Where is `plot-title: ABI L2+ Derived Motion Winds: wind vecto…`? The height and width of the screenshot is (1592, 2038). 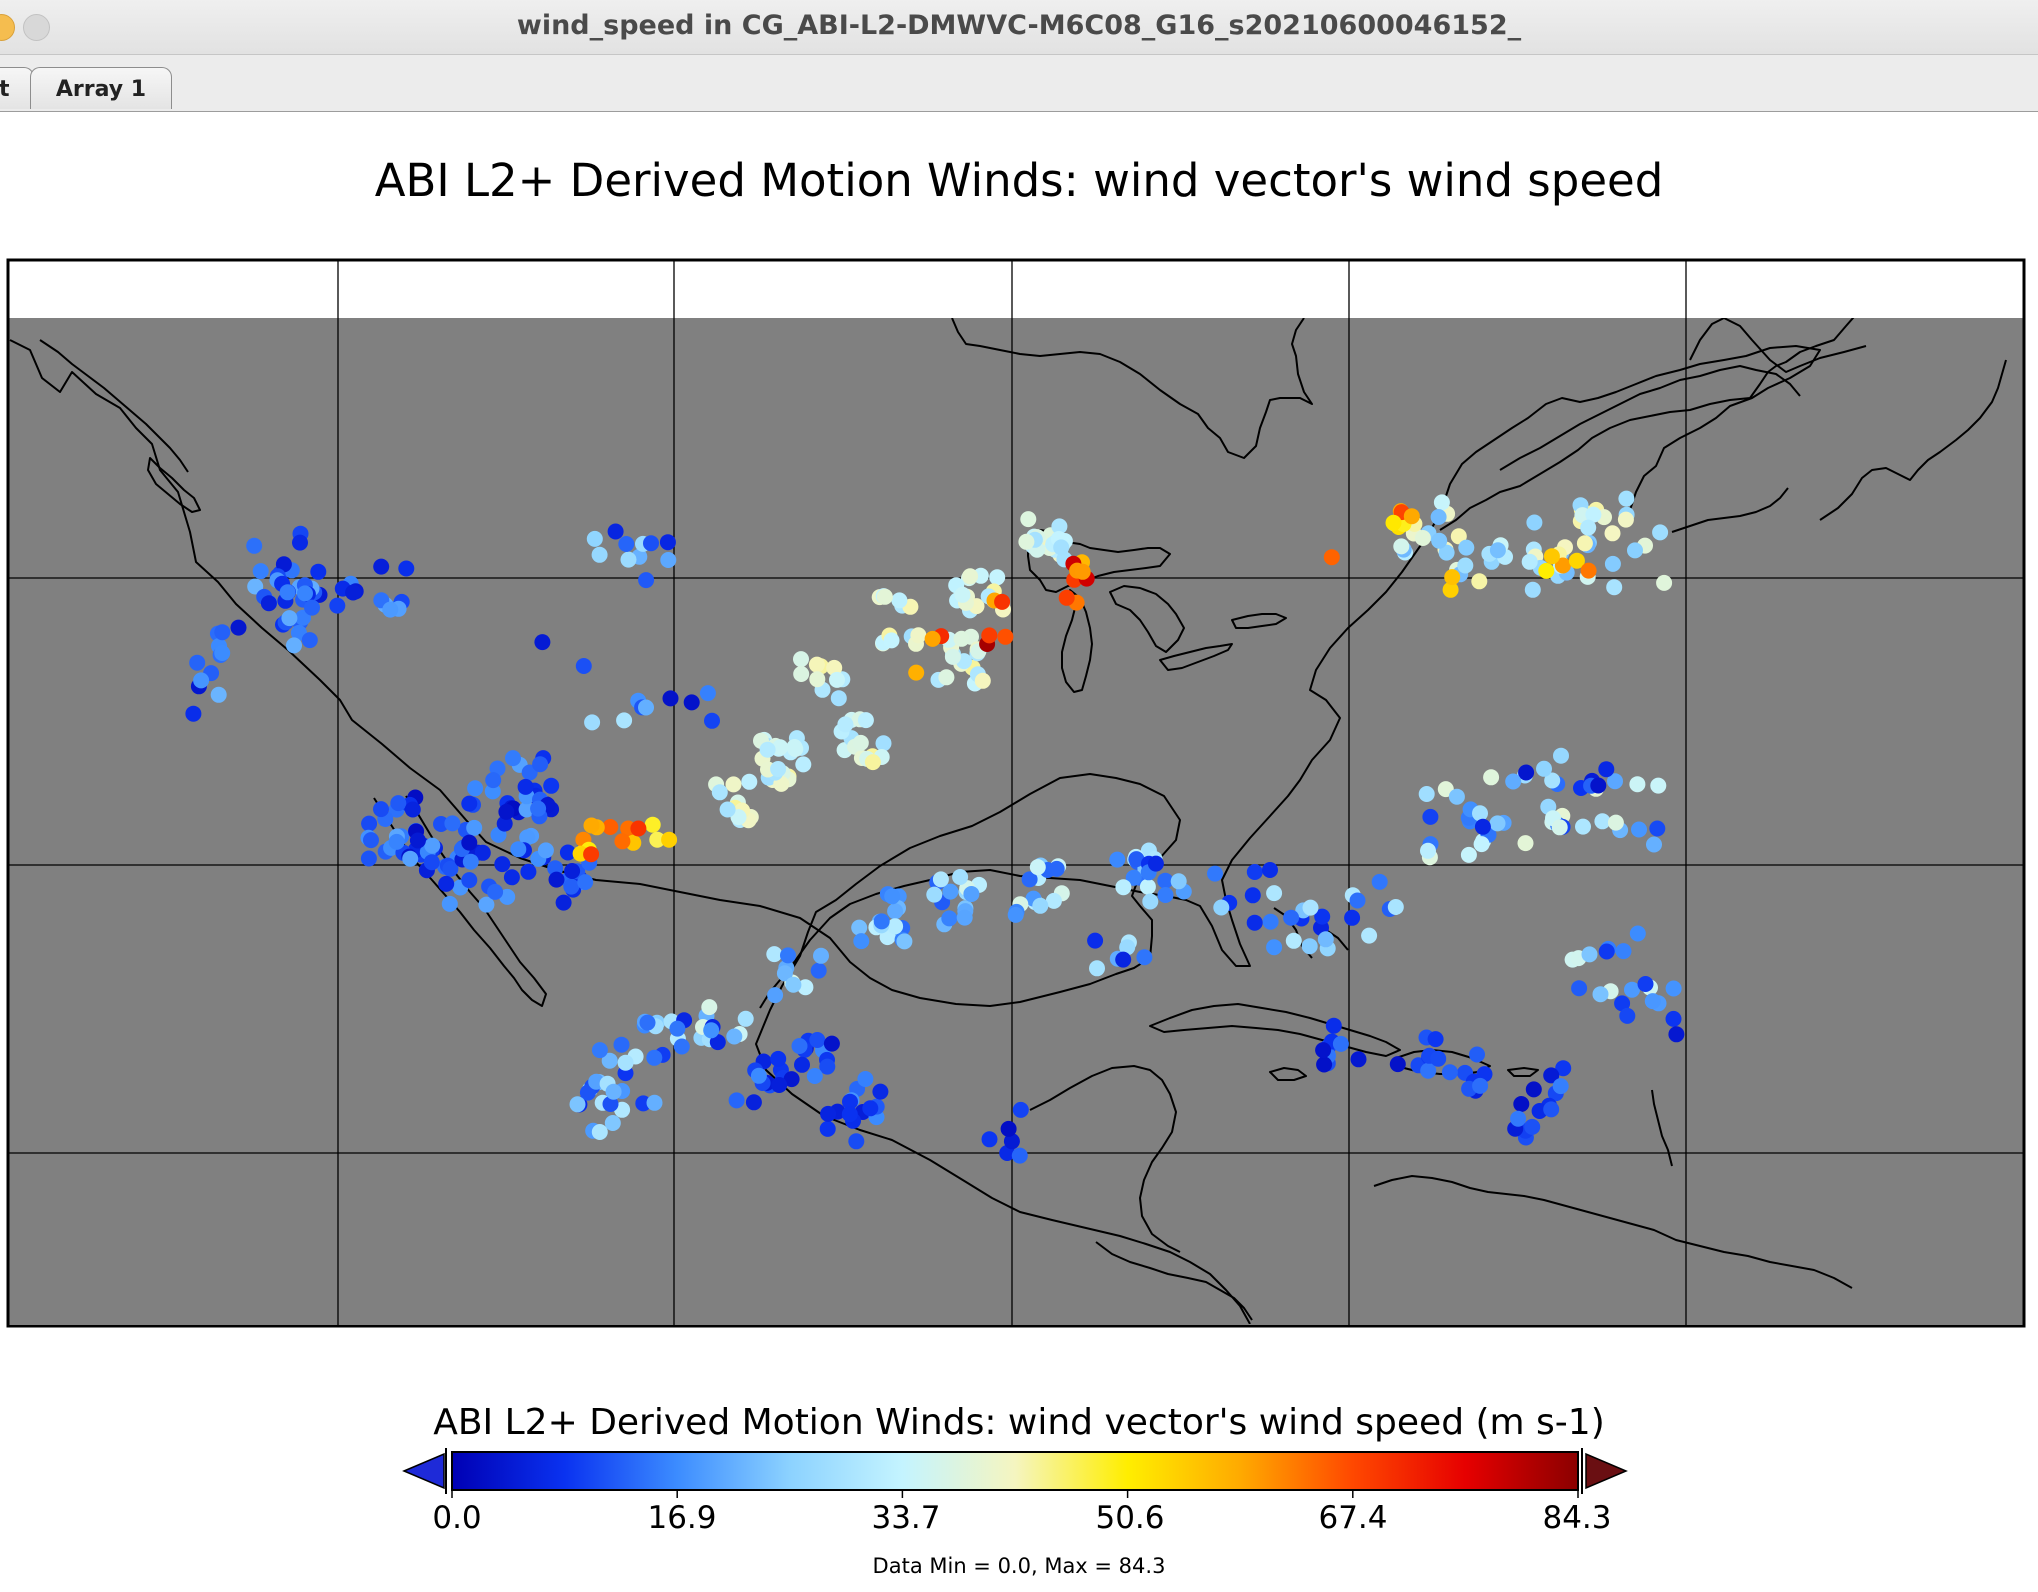
plot-title: ABI L2+ Derived Motion Winds: wind vecto… is located at coordinates (1019, 180).